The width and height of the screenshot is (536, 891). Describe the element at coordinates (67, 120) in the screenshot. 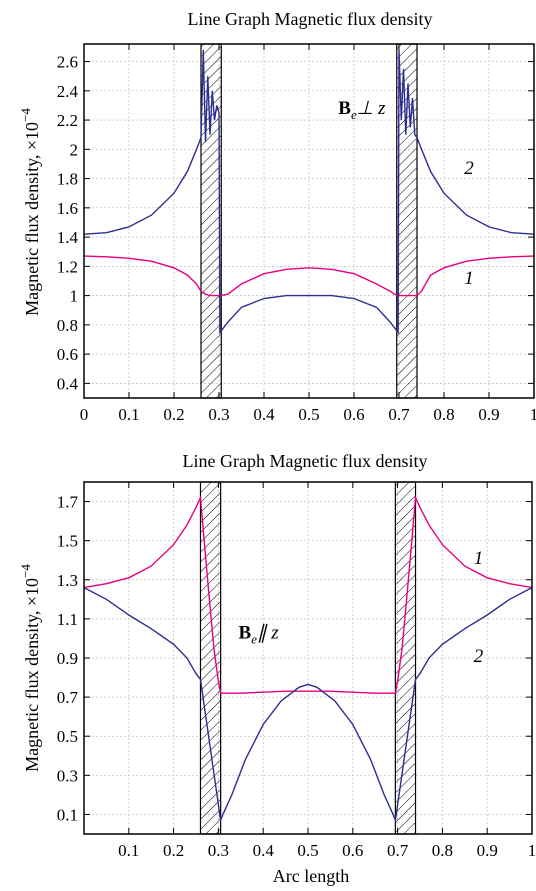

I see `y-tick-label: 2.2` at that location.